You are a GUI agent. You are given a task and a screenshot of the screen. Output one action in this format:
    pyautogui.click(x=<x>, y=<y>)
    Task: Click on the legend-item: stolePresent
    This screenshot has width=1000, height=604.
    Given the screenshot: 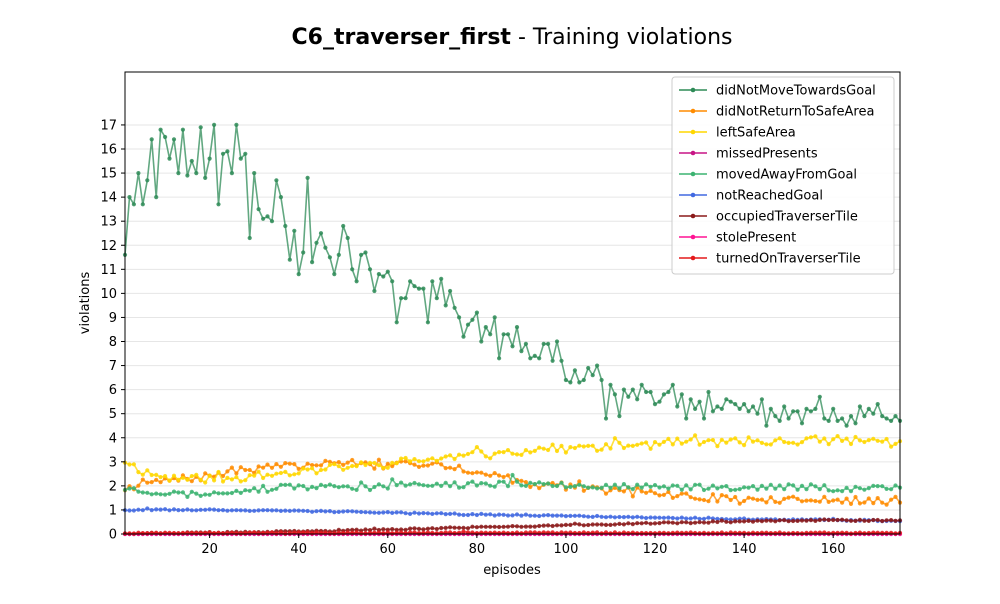 What is the action you would take?
    pyautogui.click(x=737, y=238)
    